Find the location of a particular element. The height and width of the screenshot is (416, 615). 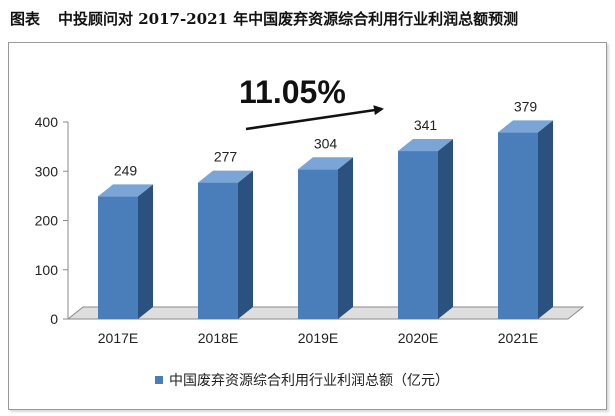

data-label: 341 is located at coordinates (426, 125).